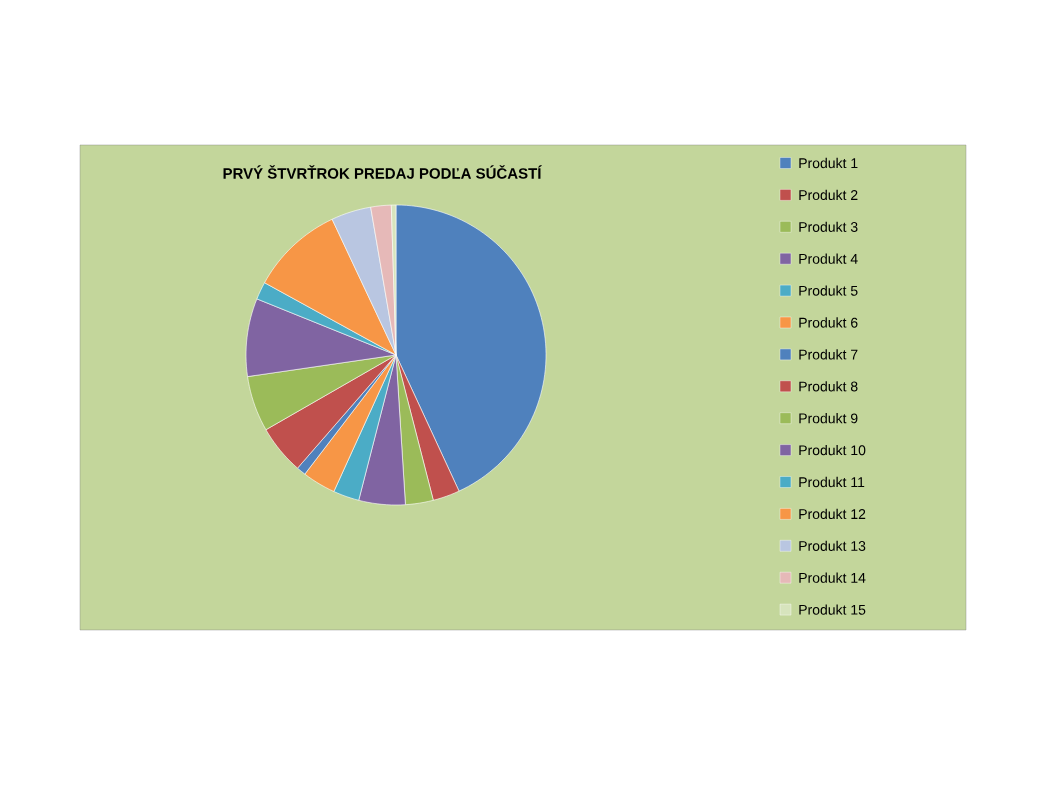 The width and height of the screenshot is (1038, 800). Describe the element at coordinates (828, 195) in the screenshot. I see `legend-label: Produkt 2` at that location.